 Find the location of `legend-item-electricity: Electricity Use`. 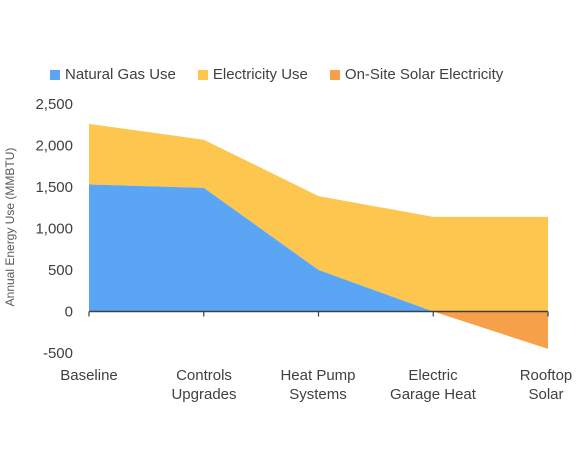

legend-item-electricity: Electricity Use is located at coordinates (252, 74).